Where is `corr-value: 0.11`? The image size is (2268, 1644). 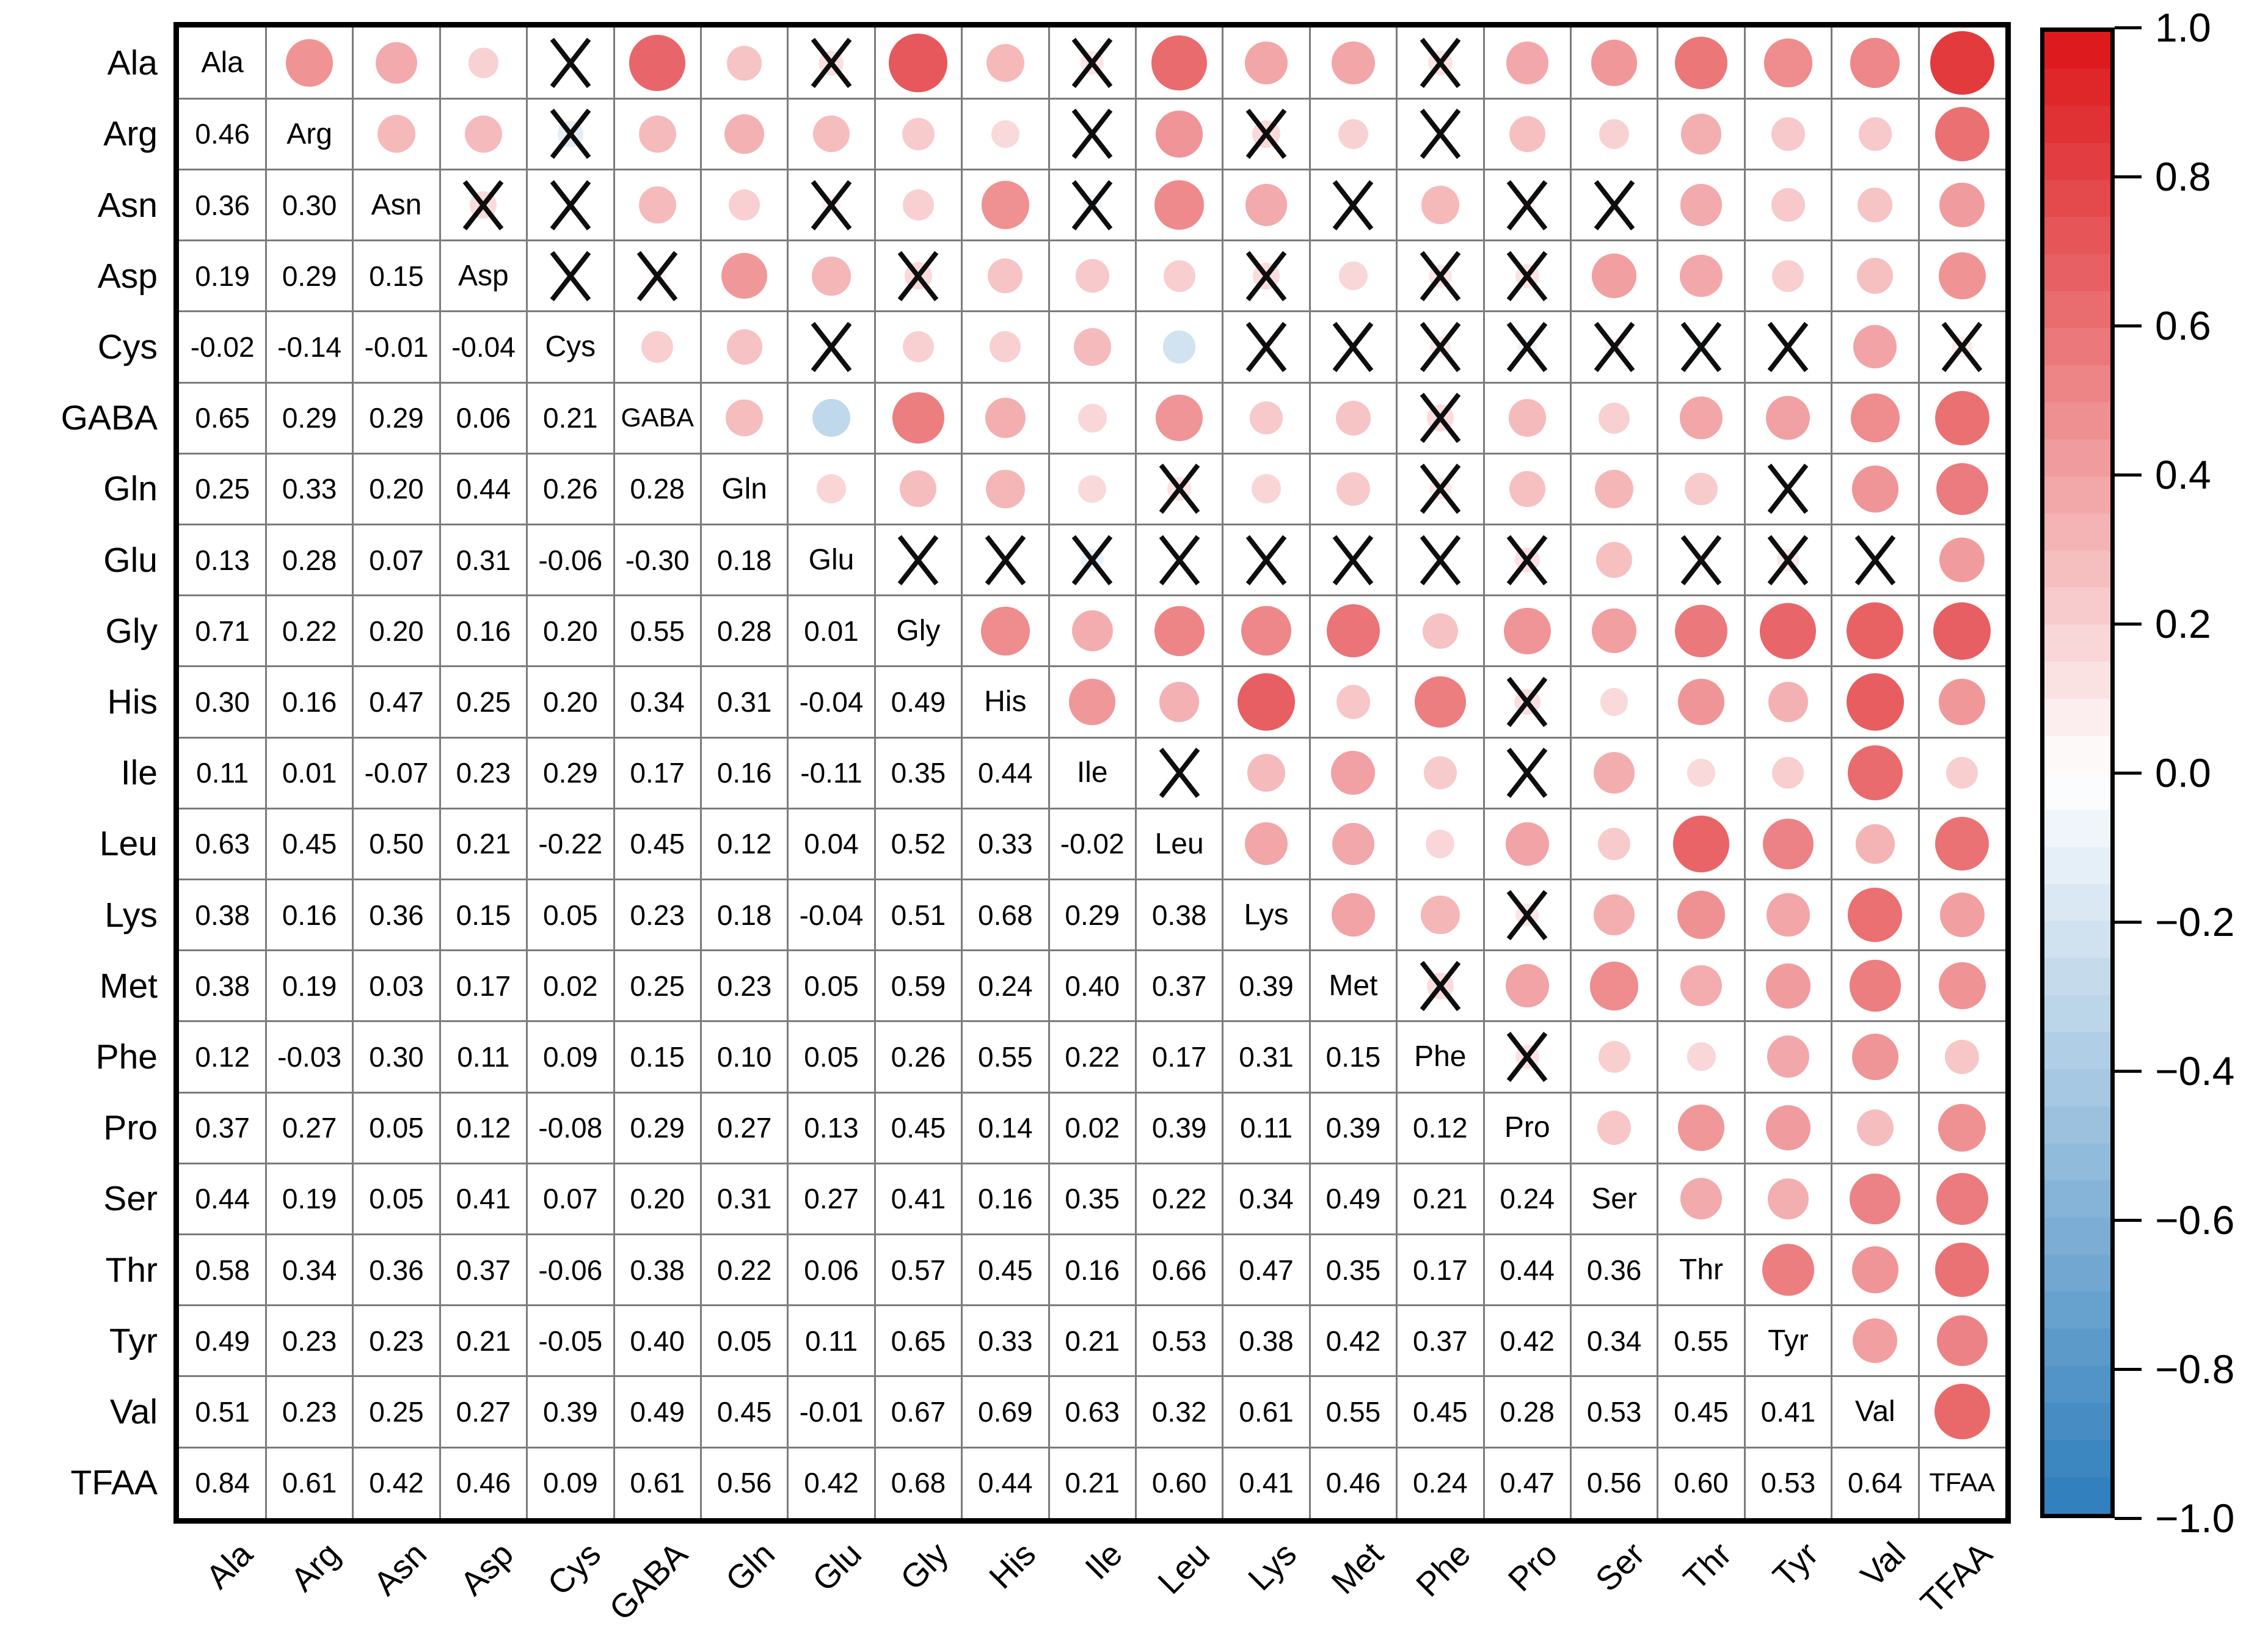
corr-value: 0.11 is located at coordinates (483, 1056).